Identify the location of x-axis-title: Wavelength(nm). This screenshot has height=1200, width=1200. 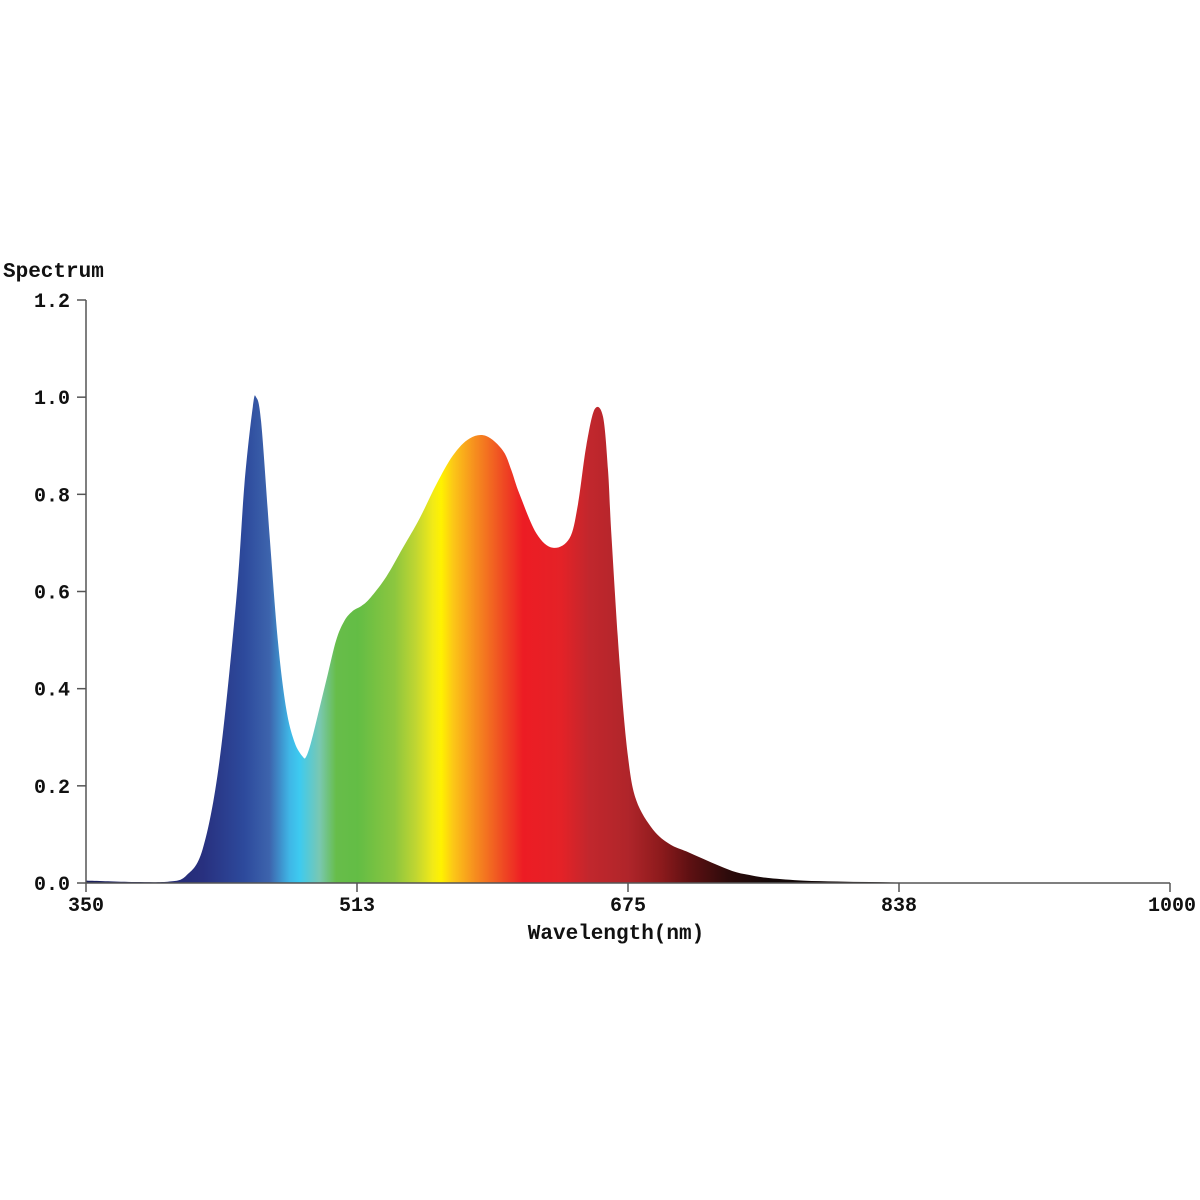
(616, 934).